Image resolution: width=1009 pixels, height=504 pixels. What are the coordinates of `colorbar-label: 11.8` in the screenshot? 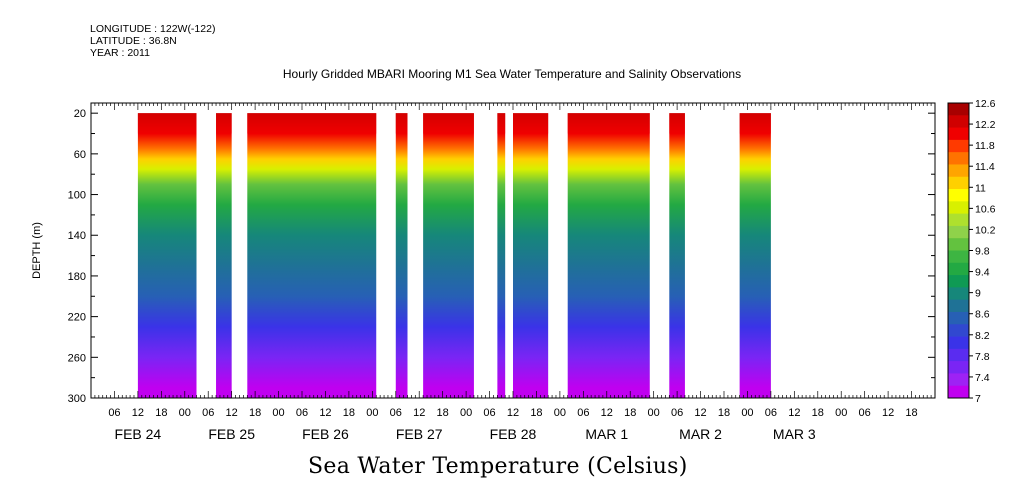 It's located at (985, 146).